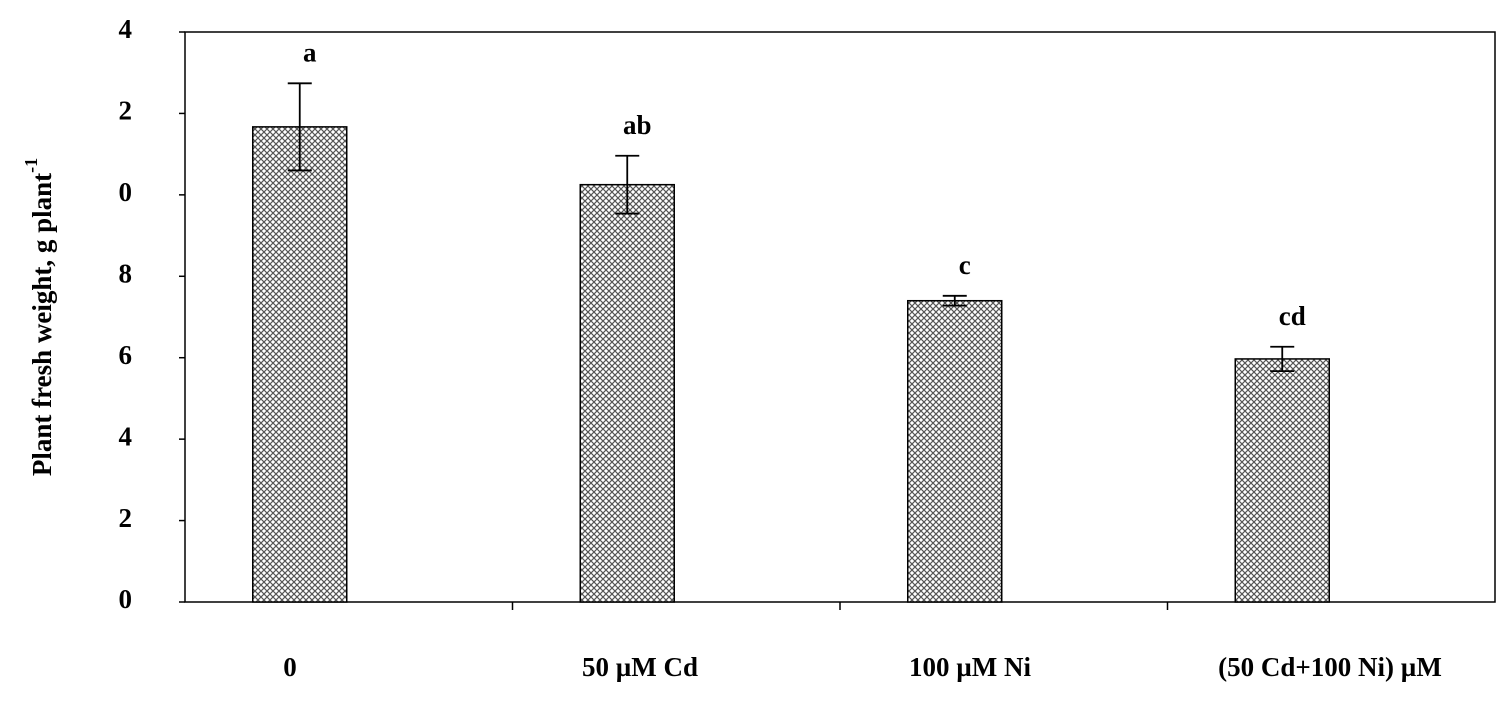 Image resolution: width=1500 pixels, height=706 pixels. Describe the element at coordinates (39, 317) in the screenshot. I see `y-axis-label: Plant fresh weight, g plant-1` at that location.